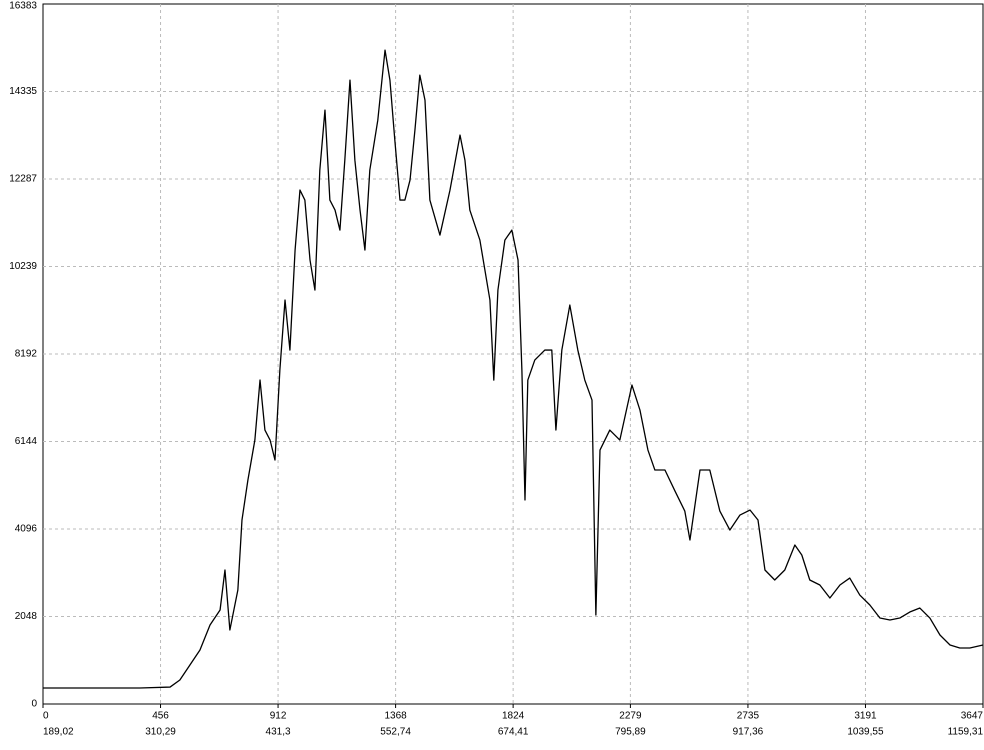  What do you see at coordinates (46, 716) in the screenshot?
I see `x-tick-label: 0` at bounding box center [46, 716].